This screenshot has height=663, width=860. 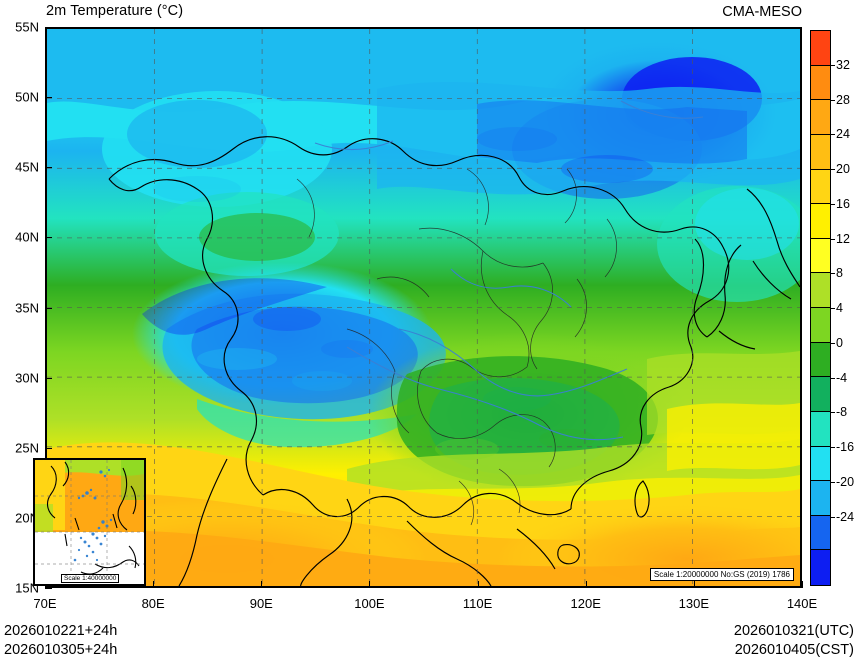 What do you see at coordinates (842, 377) in the screenshot?
I see `colorbar-tick-label: -4` at bounding box center [842, 377].